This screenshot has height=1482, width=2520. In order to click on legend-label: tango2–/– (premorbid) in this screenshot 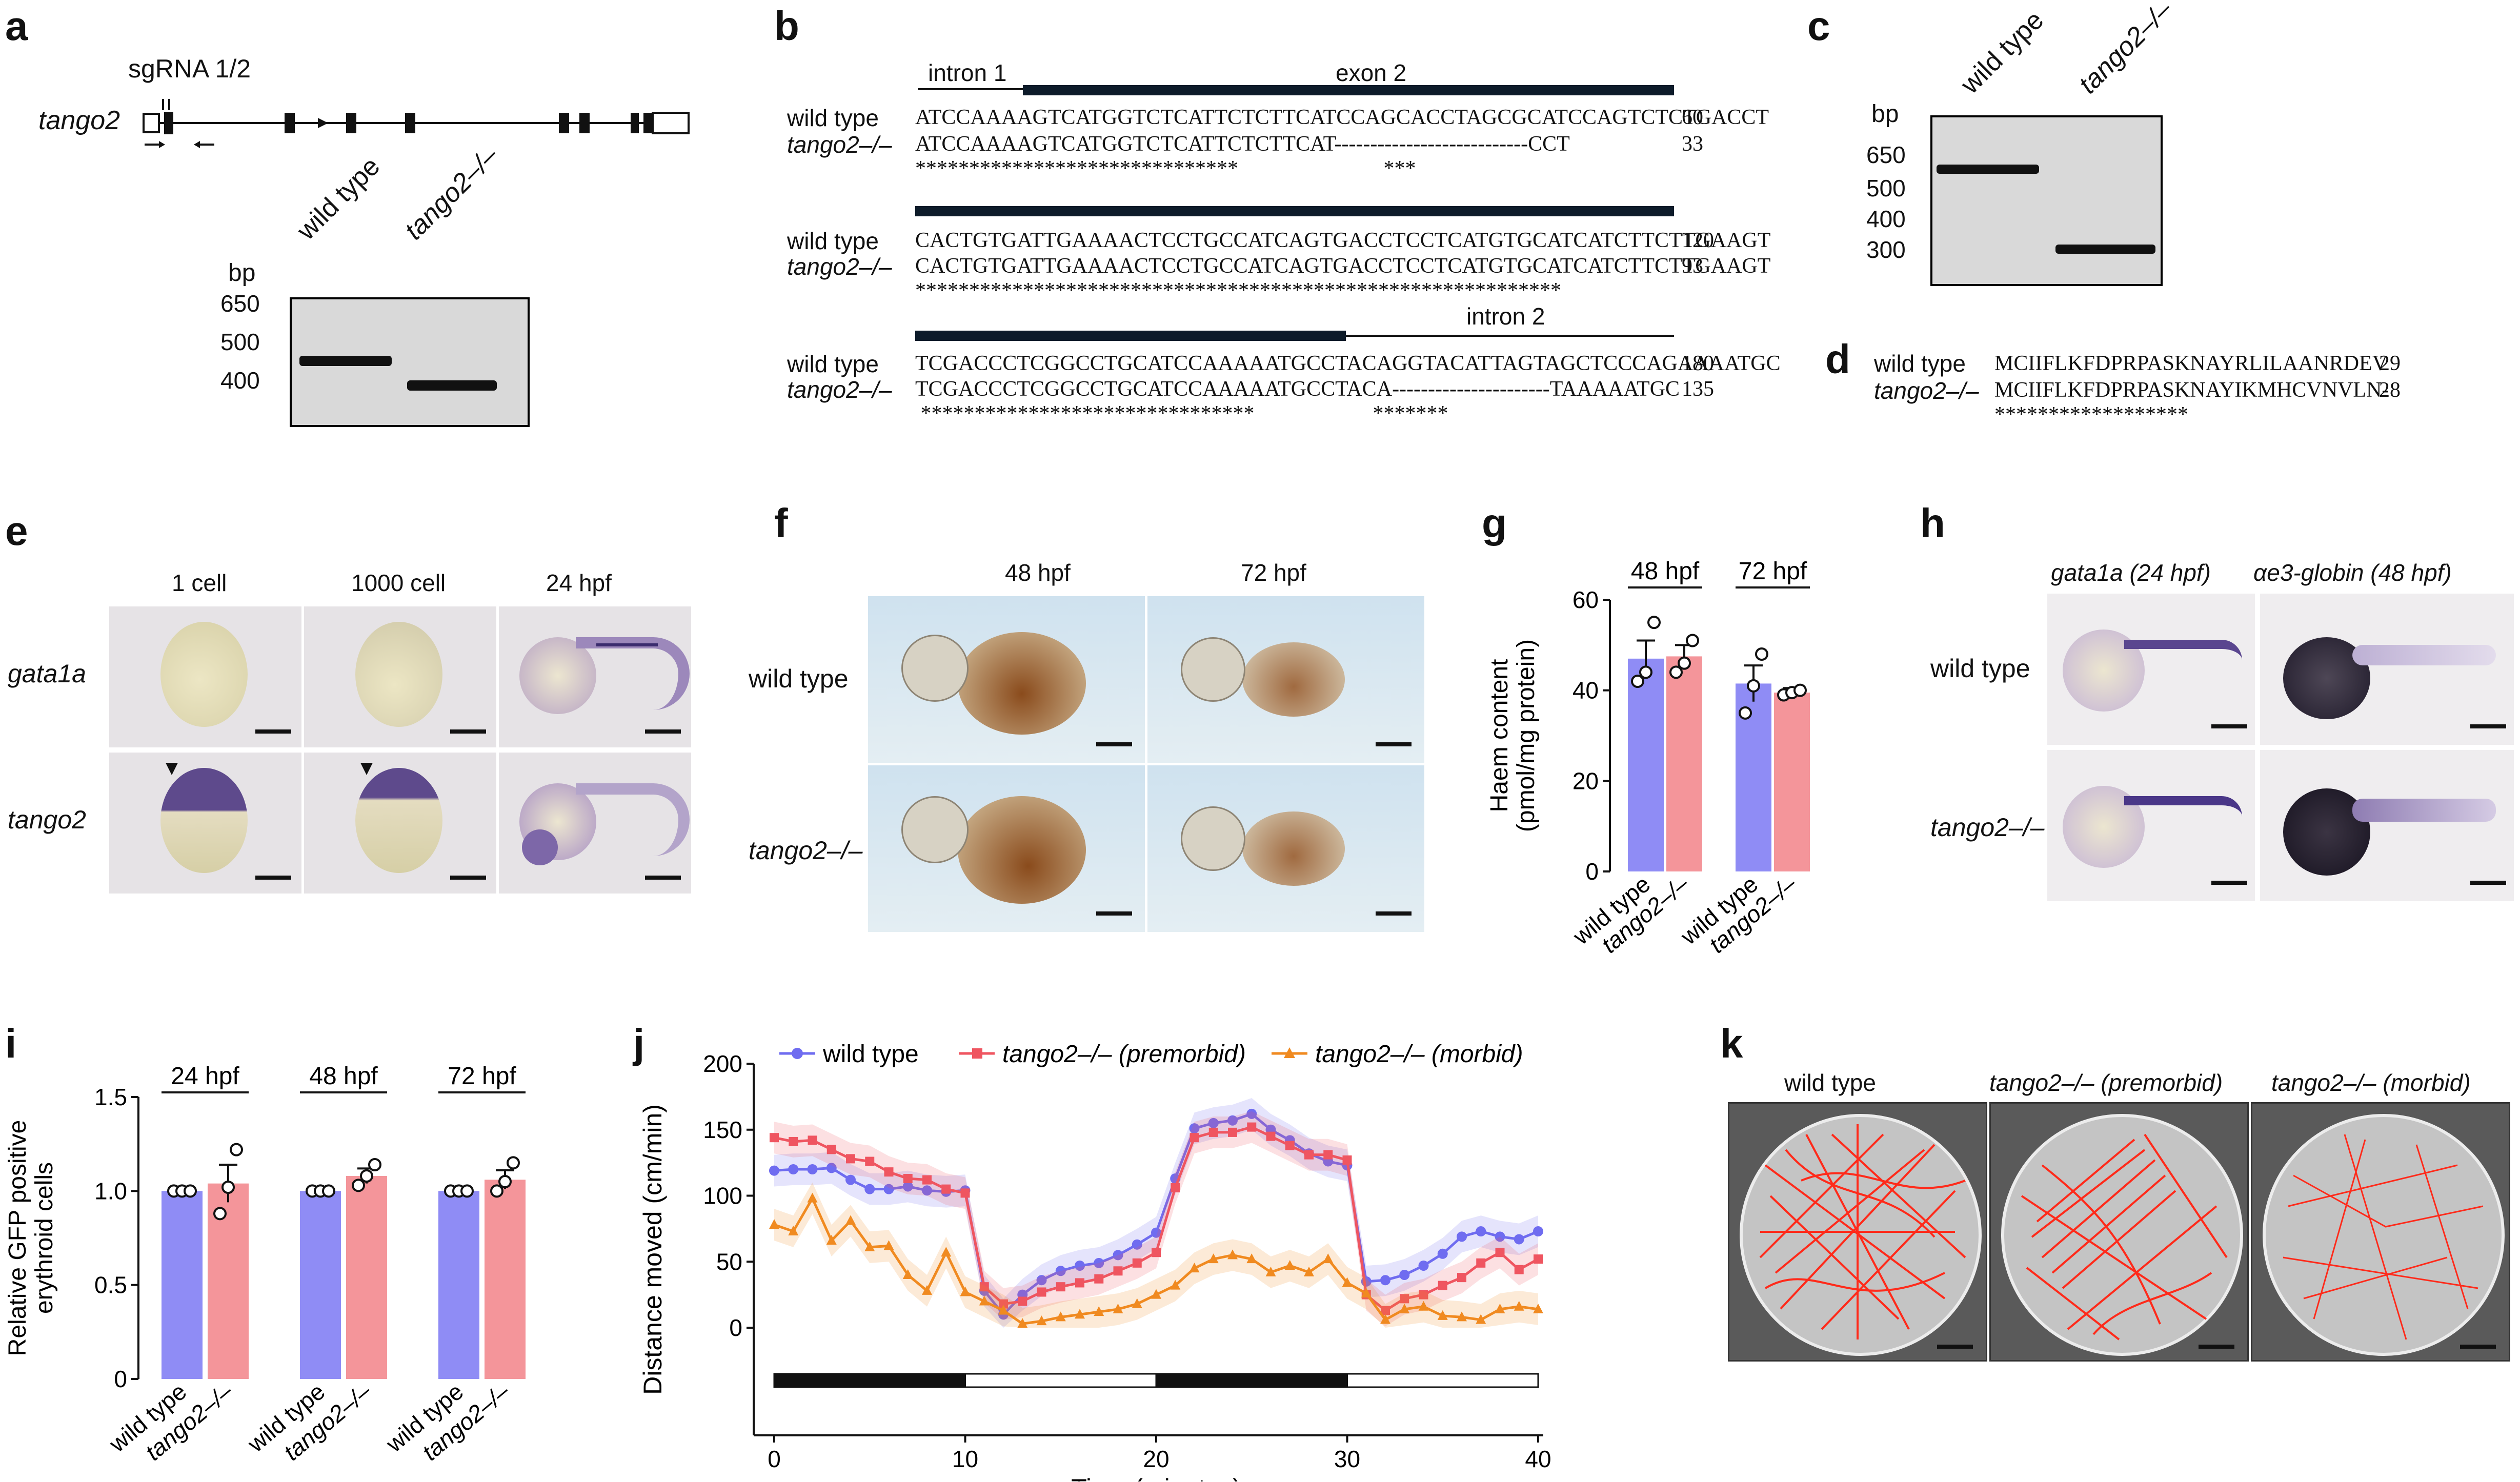, I will do `click(1124, 1054)`.